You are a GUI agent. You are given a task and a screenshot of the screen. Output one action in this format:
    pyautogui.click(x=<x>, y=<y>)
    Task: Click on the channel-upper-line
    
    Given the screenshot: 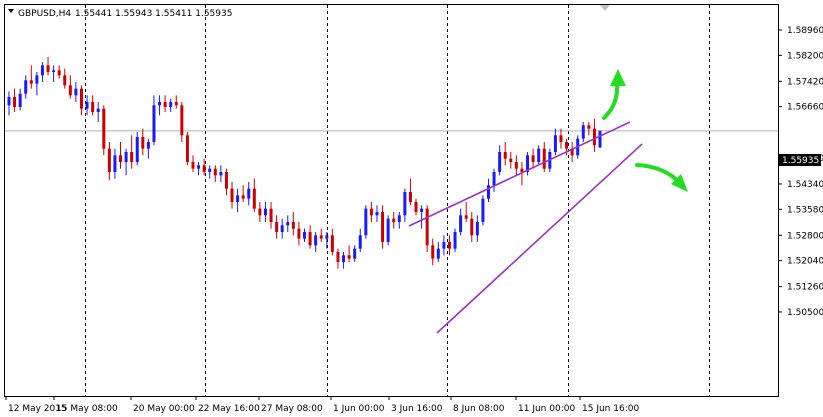 What is the action you would take?
    pyautogui.click(x=519, y=174)
    